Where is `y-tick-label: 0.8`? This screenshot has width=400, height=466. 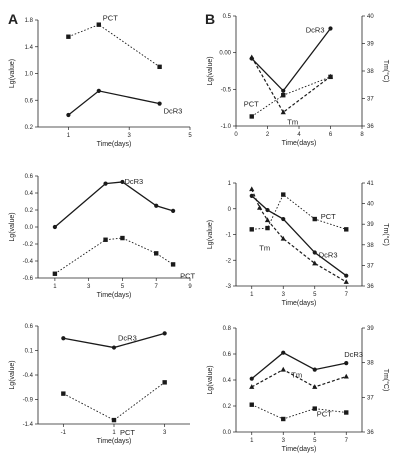
y-tick-label: 0.8 is located at coordinates (227, 329).